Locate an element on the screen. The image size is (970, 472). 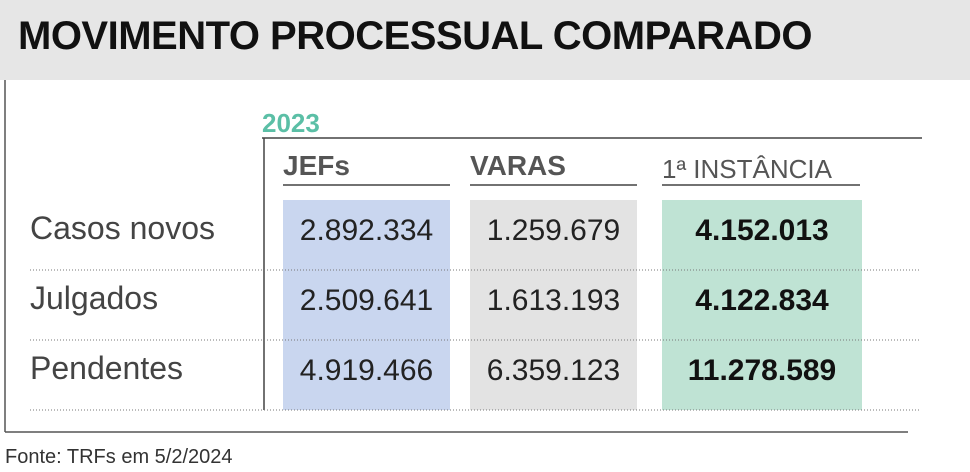
row-label: Pendentes is located at coordinates (107, 368).